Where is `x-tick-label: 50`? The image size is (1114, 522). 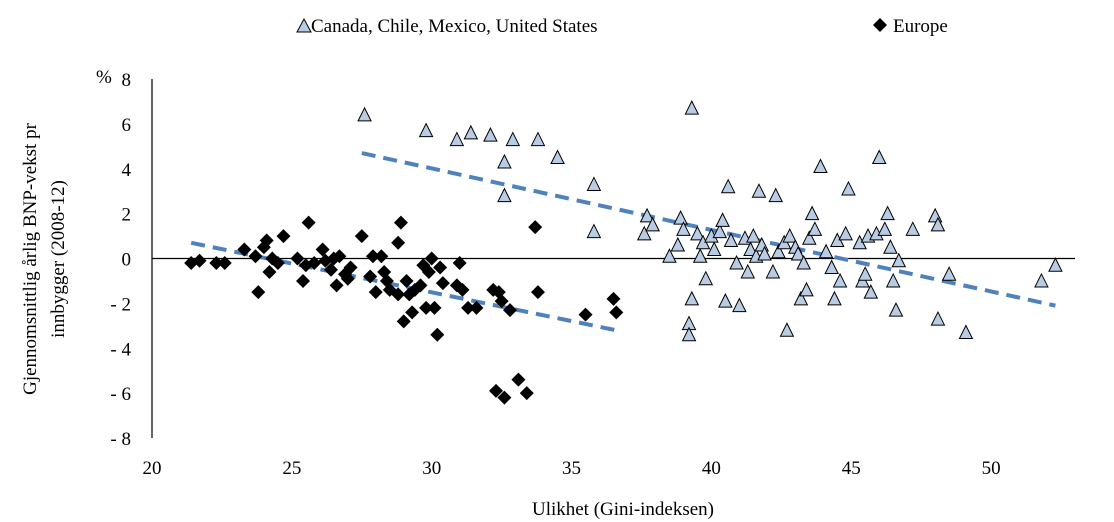
x-tick-label: 50 is located at coordinates (991, 468).